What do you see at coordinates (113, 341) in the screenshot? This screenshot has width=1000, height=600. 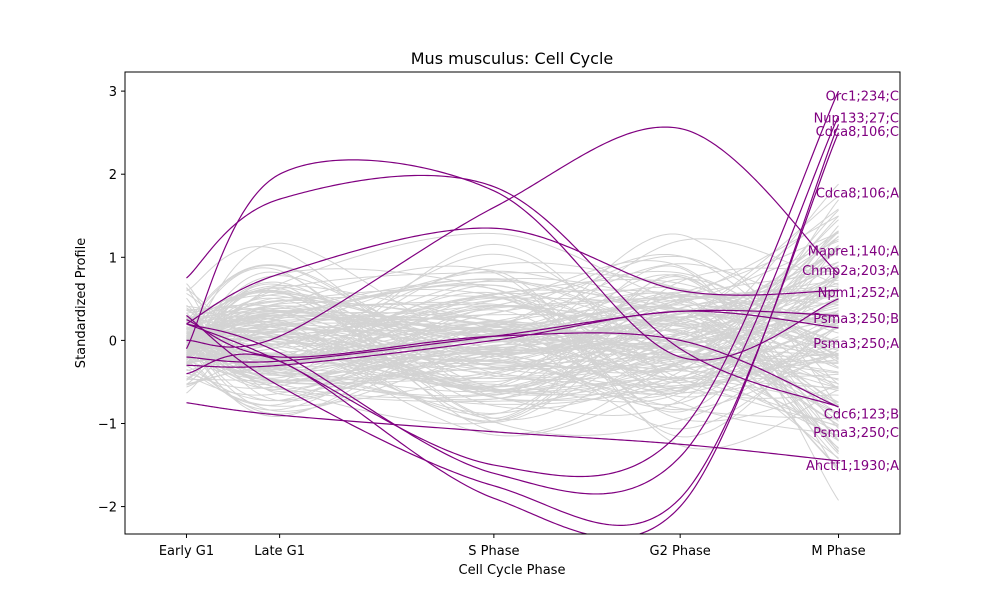 I see `y-tick-label: 0` at bounding box center [113, 341].